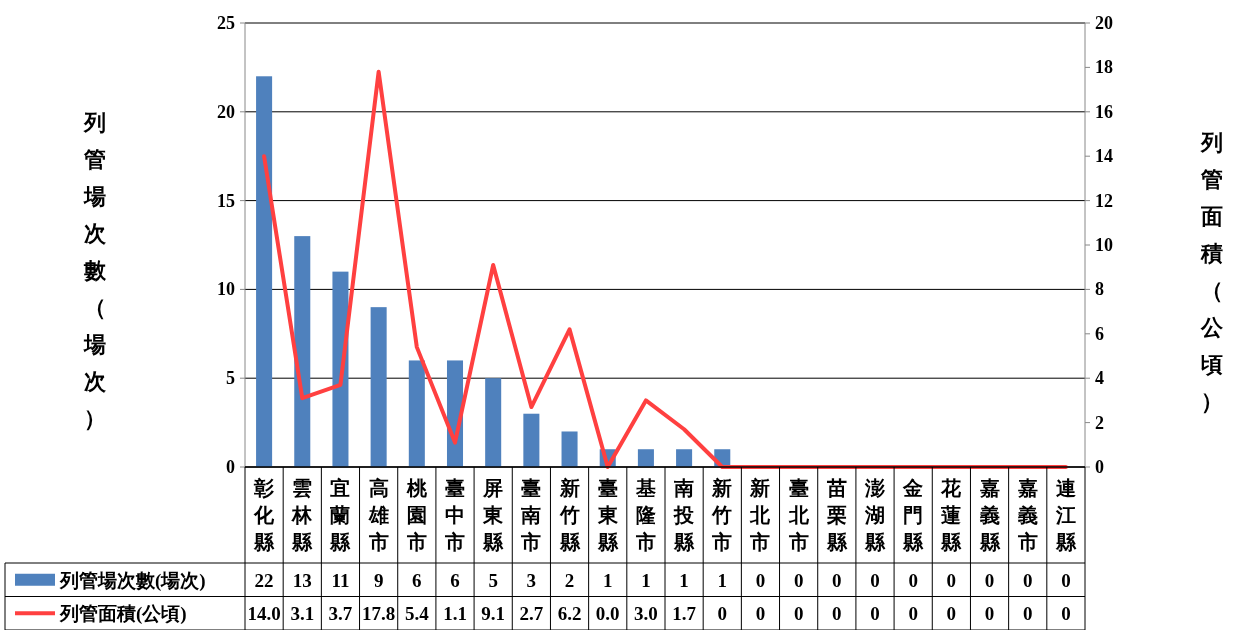 The height and width of the screenshot is (630, 1233). I want to click on x-tick-label: 高雄市, so click(378, 515).